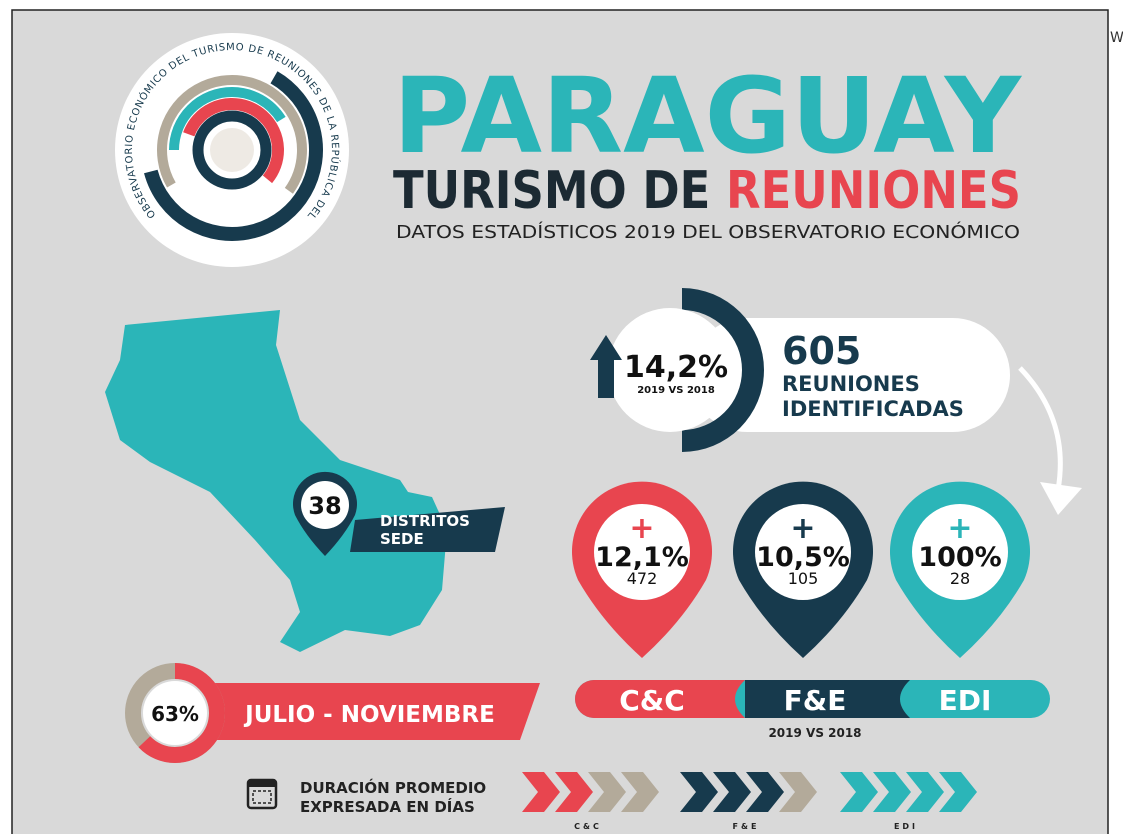 This screenshot has height=834, width=1123. Describe the element at coordinates (676, 390) in the screenshot. I see `growth-note: 2019 VS 2018` at that location.